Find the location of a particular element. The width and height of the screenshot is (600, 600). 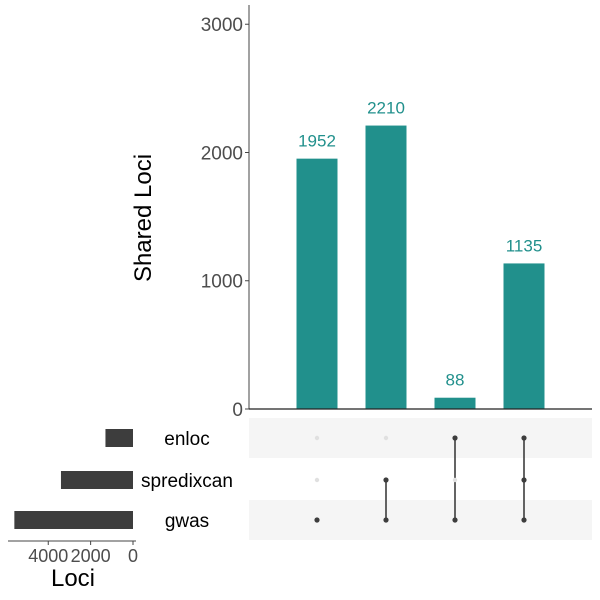

matrix-stripes is located at coordinates (420, 479).